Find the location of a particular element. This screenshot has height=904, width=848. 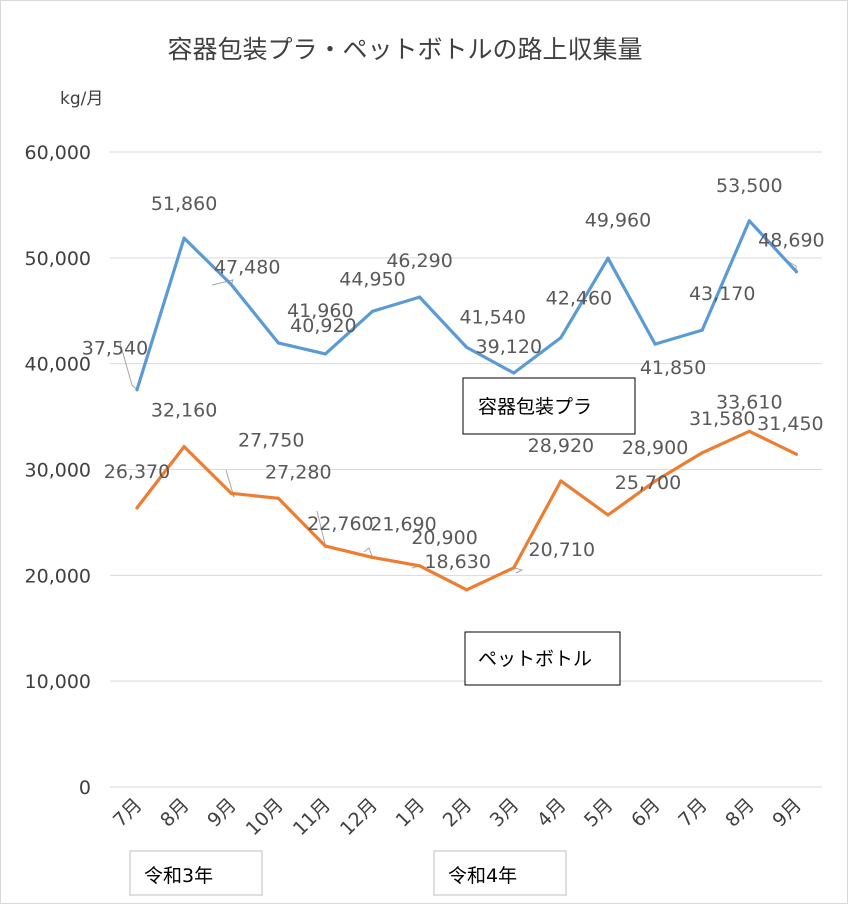

data-label: 49,960 is located at coordinates (618, 220).